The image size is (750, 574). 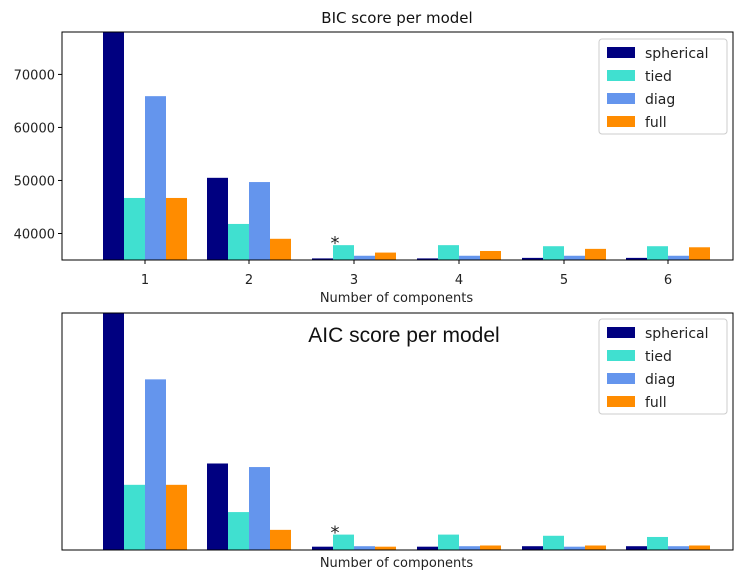 What do you see at coordinates (396, 18) in the screenshot?
I see `chart-title: BIC score per model` at bounding box center [396, 18].